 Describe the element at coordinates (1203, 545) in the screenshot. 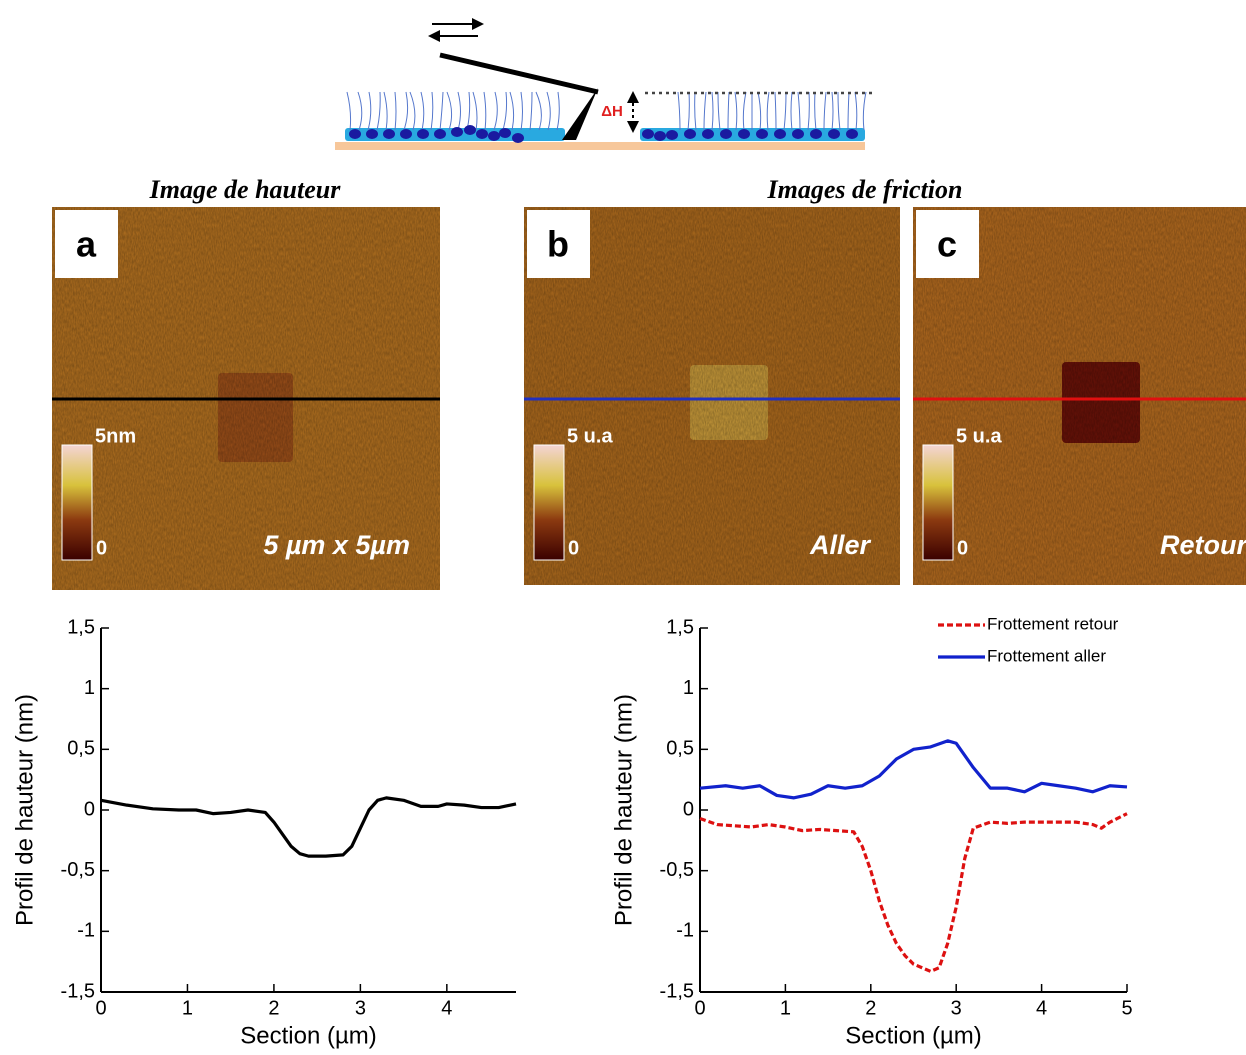

I see `image-caption: Retour` at that location.